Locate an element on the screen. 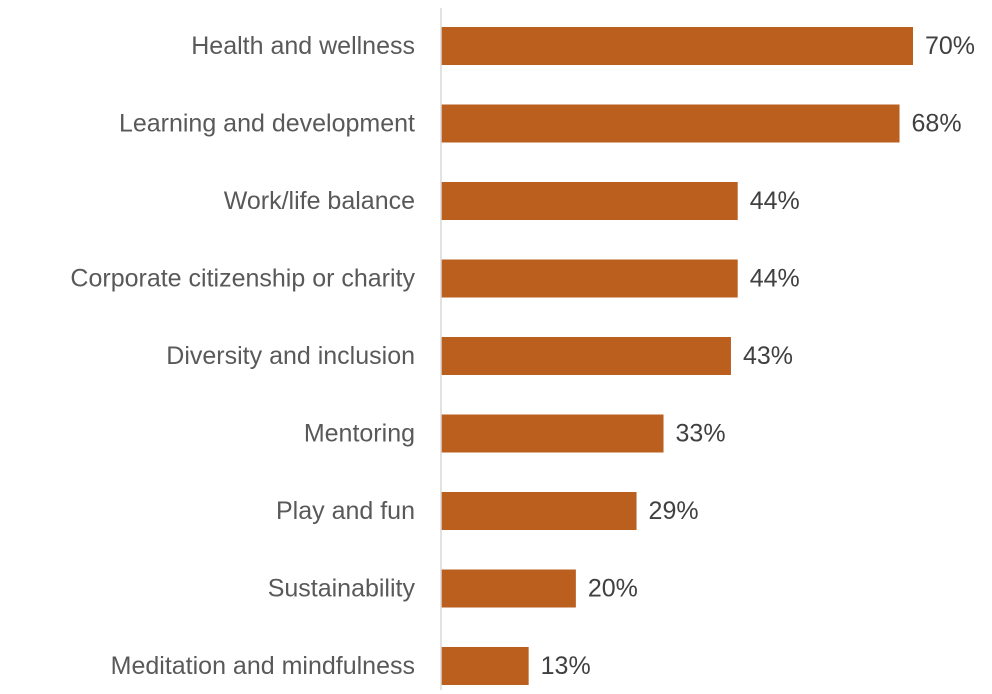 This screenshot has height=694, width=992. category-label: Meditation and mindfulness is located at coordinates (263, 666).